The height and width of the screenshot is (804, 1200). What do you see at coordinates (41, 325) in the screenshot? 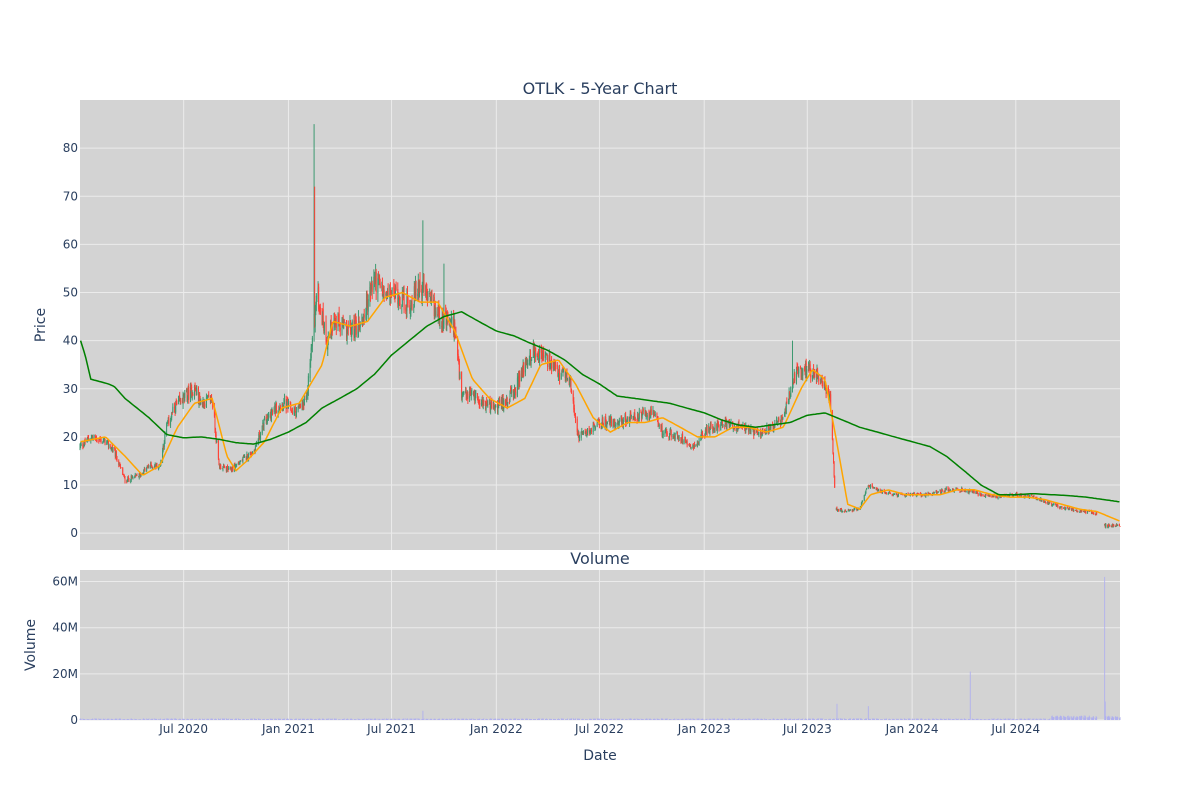
I see `price-y-label: Price` at bounding box center [41, 325].